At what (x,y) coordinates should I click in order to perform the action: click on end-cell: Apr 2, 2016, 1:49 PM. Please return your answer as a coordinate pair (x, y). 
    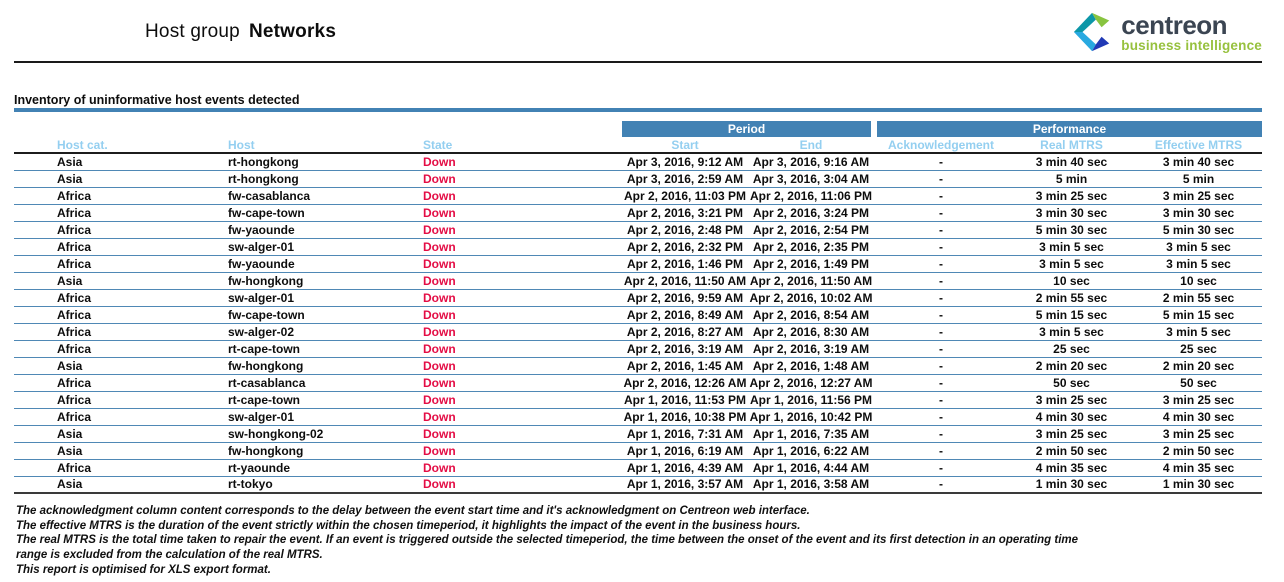
    Looking at the image, I should click on (811, 263).